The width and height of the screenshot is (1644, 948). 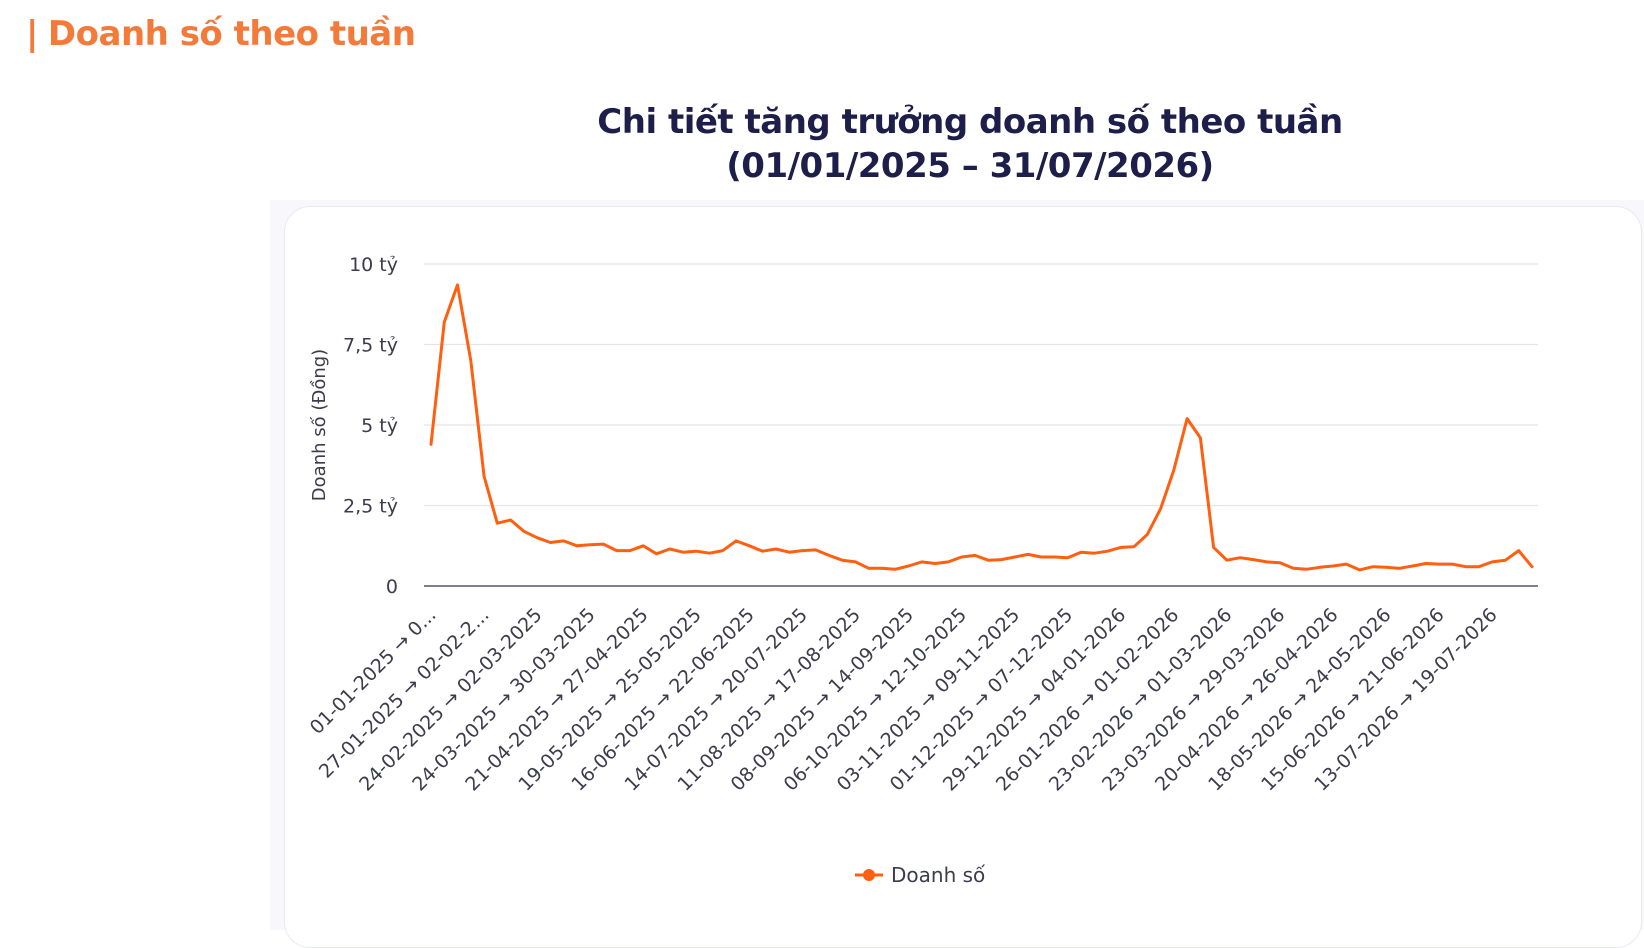 I want to click on y-tick-label: 10 tỷ, so click(x=373, y=265).